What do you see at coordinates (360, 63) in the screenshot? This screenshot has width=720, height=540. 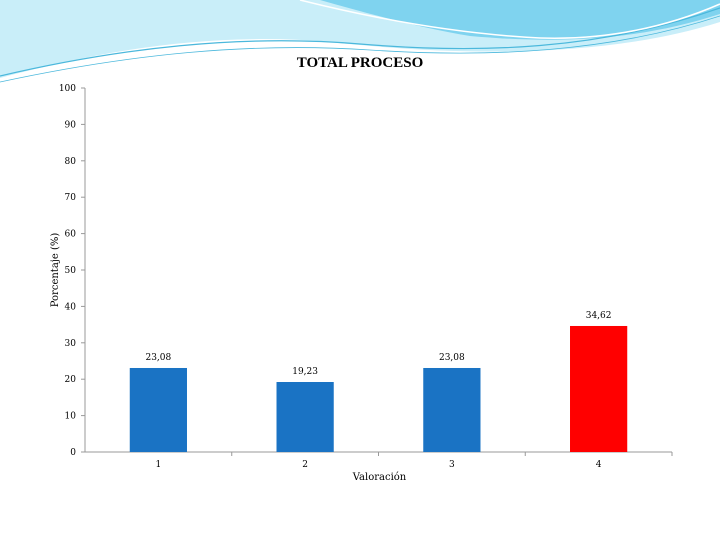 I see `chart-title: TOTAL PROCESO` at bounding box center [360, 63].